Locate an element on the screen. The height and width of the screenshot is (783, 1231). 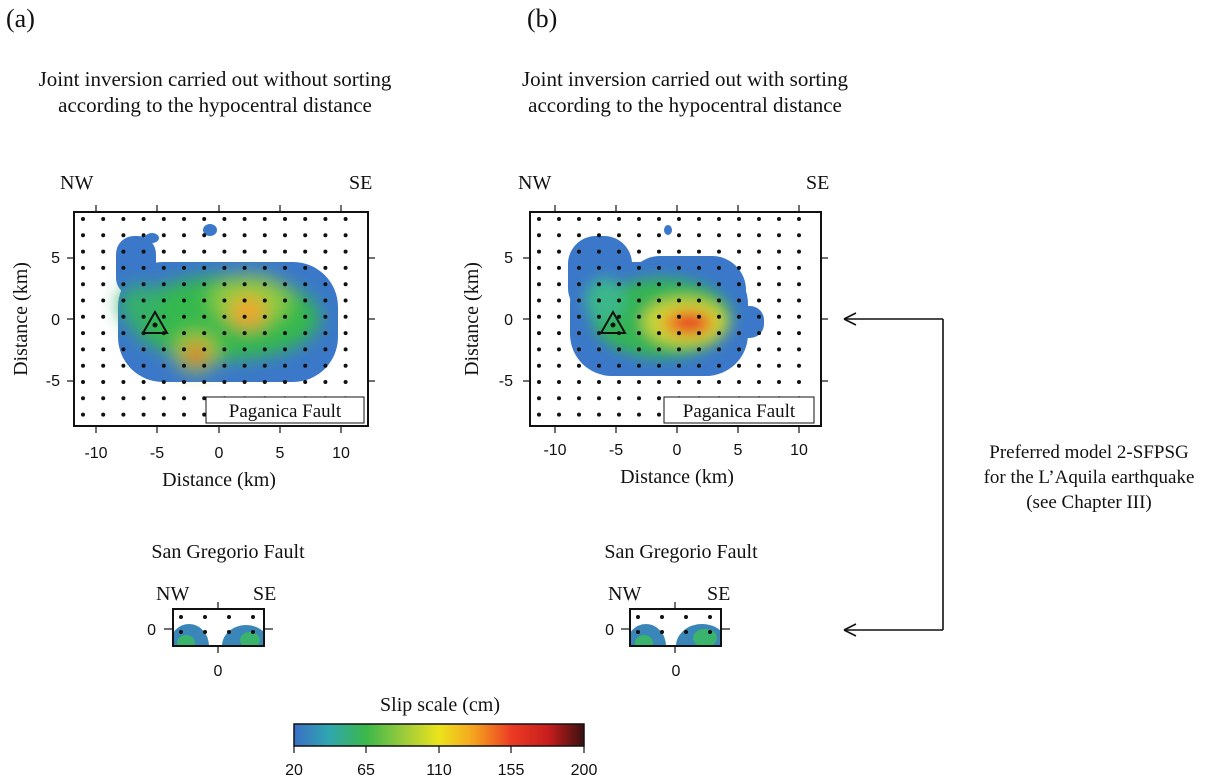
panel-b-ytick: -5 is located at coordinates (506, 381).